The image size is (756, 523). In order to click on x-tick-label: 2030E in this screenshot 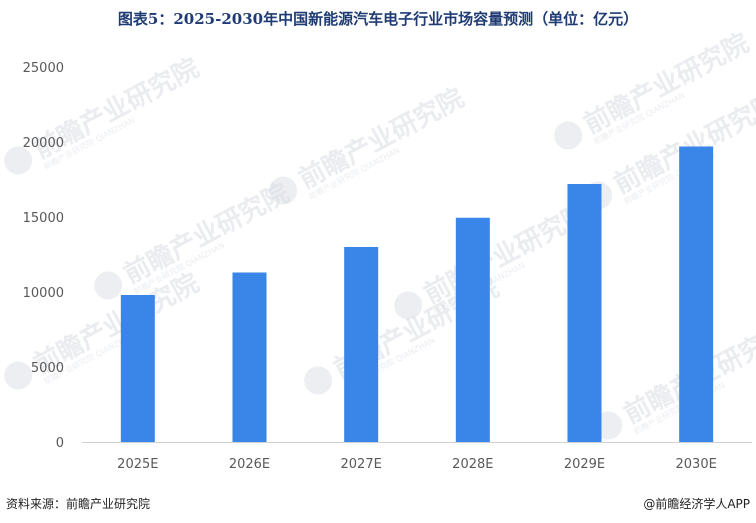, I will do `click(696, 464)`.